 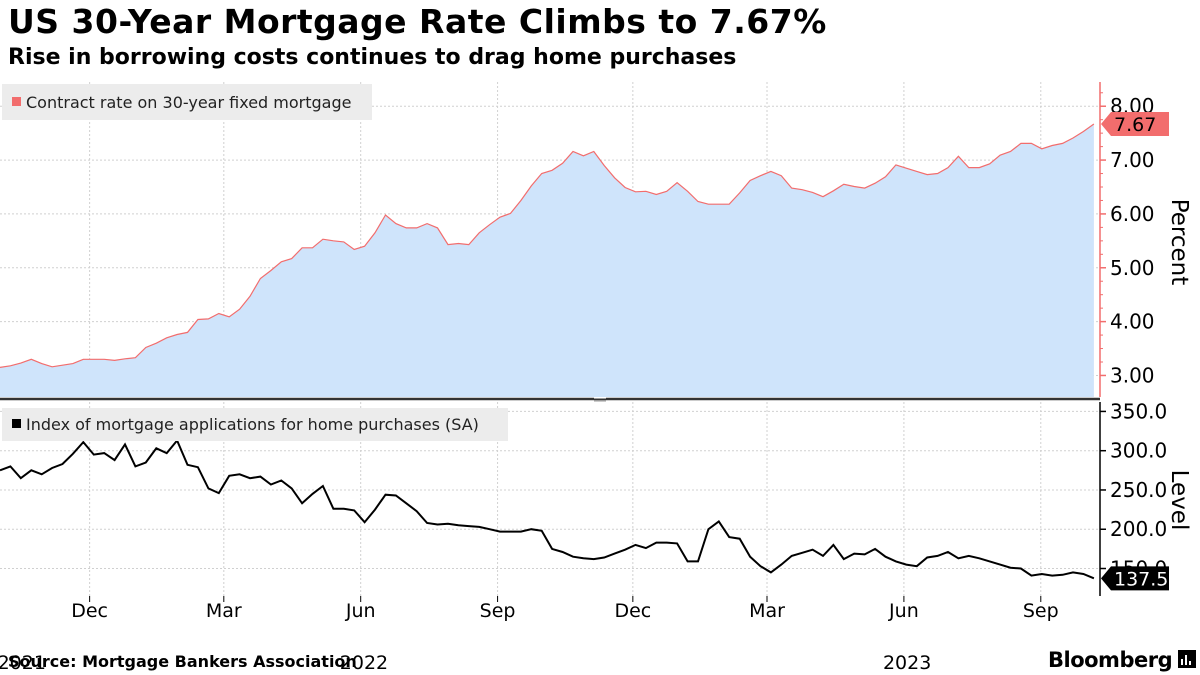 I want to click on rate-y-tick-label: 7.00, so click(x=1132, y=160).